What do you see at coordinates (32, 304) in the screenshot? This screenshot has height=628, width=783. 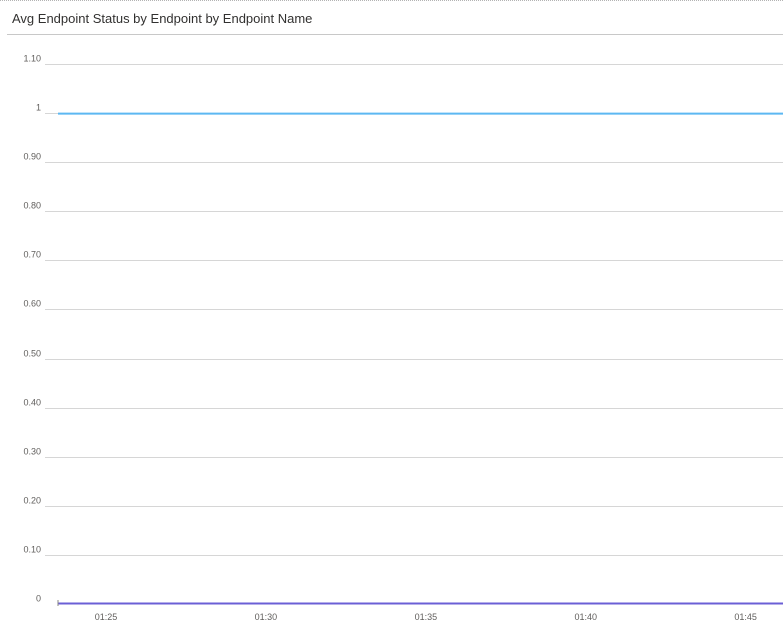 I see `y-tick-label: 0.60` at bounding box center [32, 304].